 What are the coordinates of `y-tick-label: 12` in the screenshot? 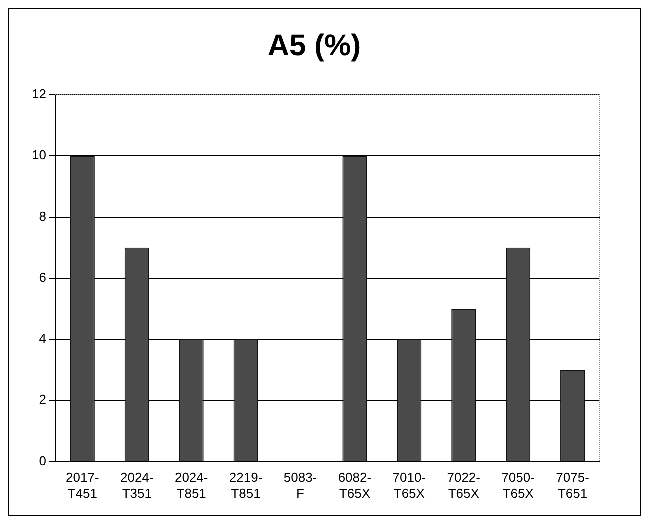 It's located at (39, 94).